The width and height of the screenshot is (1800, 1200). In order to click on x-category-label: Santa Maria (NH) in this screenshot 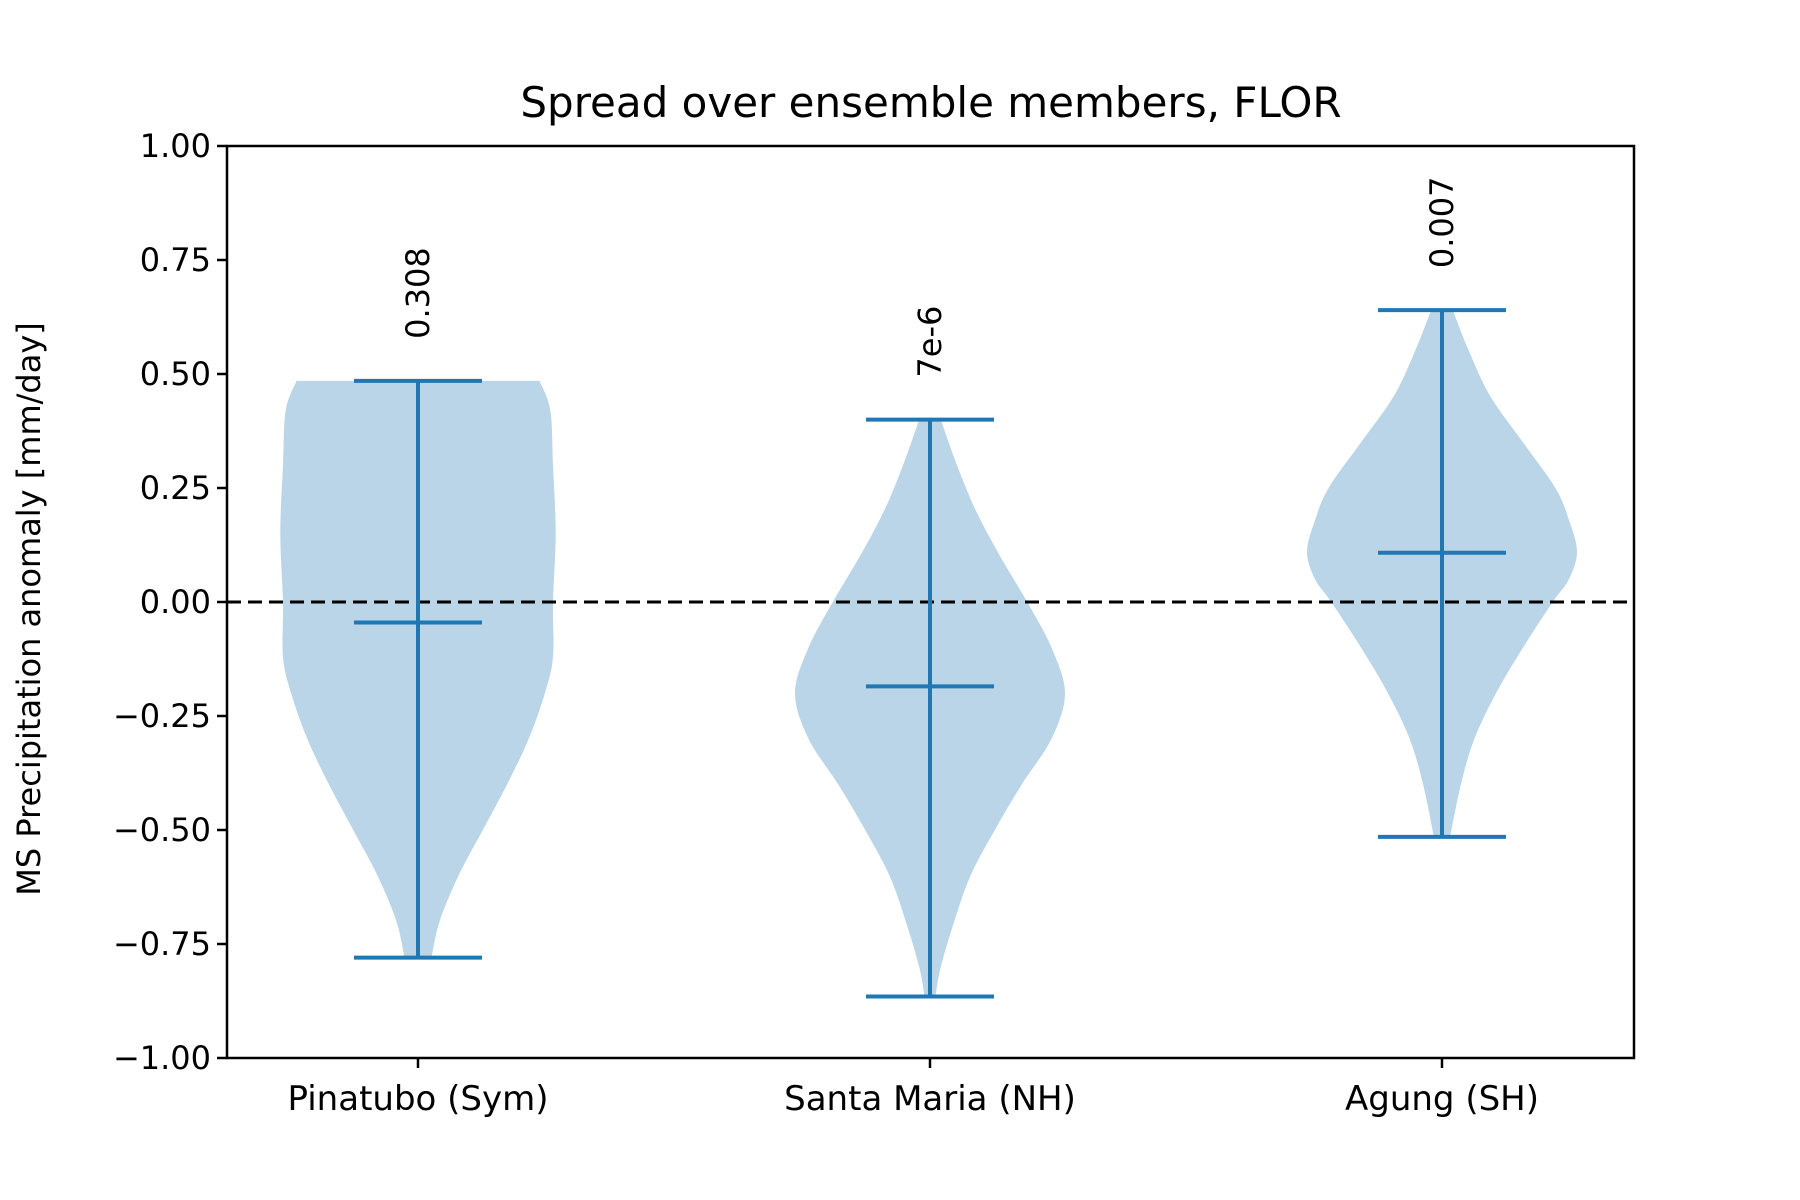, I will do `click(930, 1099)`.